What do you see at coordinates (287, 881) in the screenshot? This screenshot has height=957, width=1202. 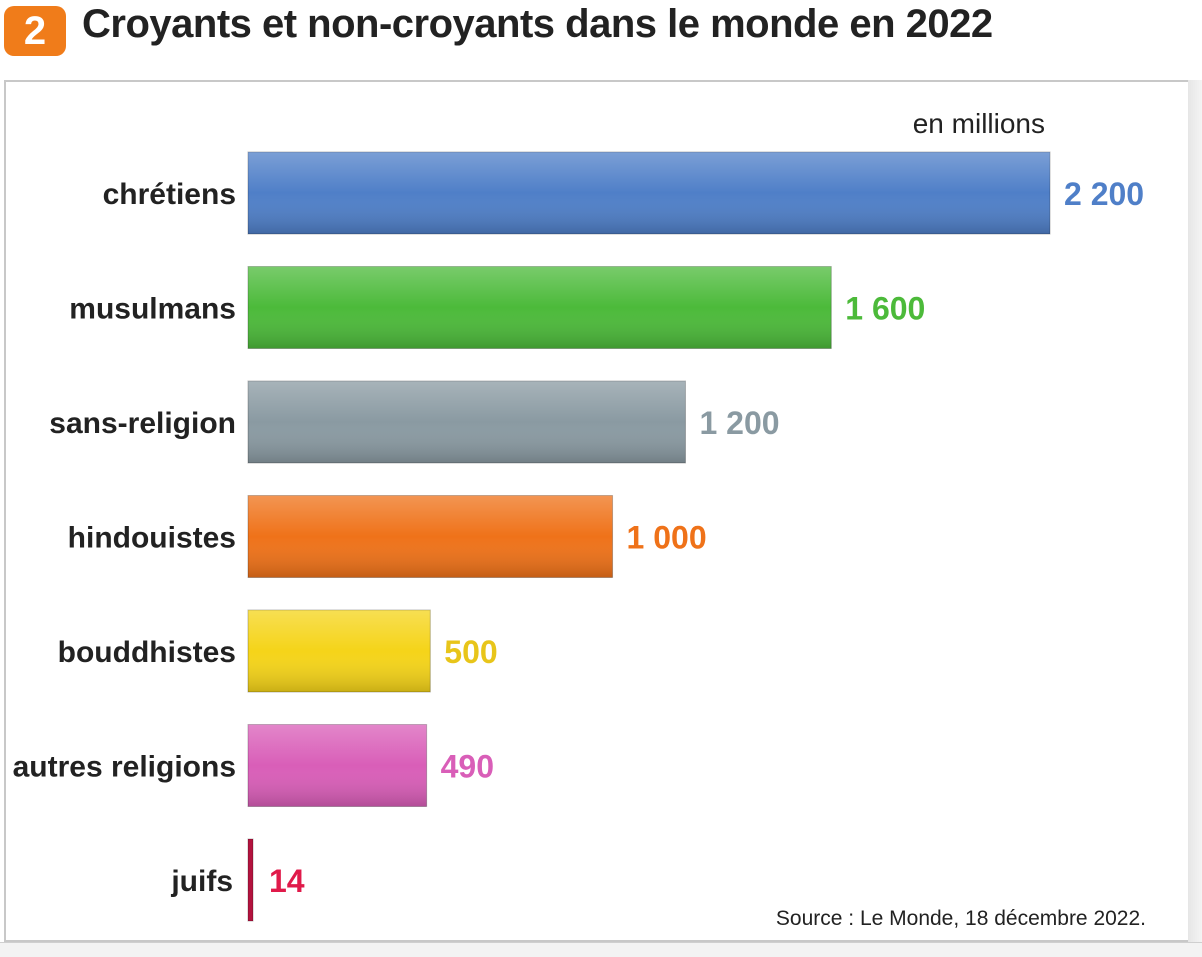 I see `value-label: 14` at bounding box center [287, 881].